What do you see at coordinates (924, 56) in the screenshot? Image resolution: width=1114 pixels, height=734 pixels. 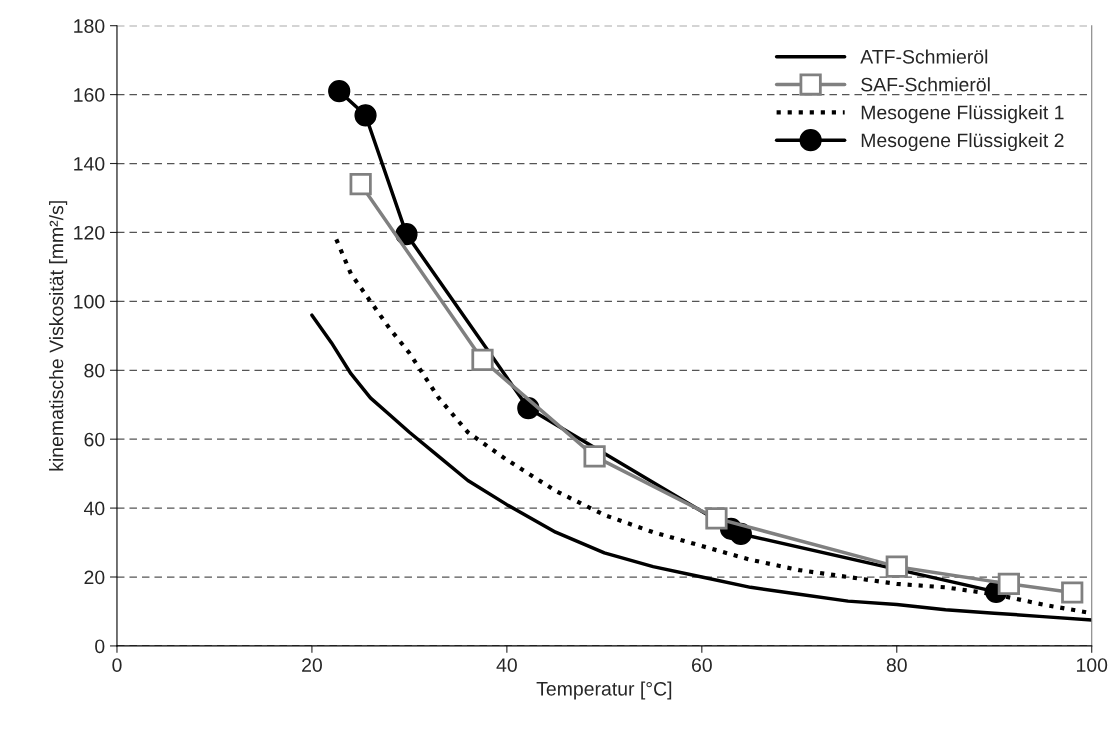 I see `legend-label: ATF-Schmieröl` at bounding box center [924, 56].